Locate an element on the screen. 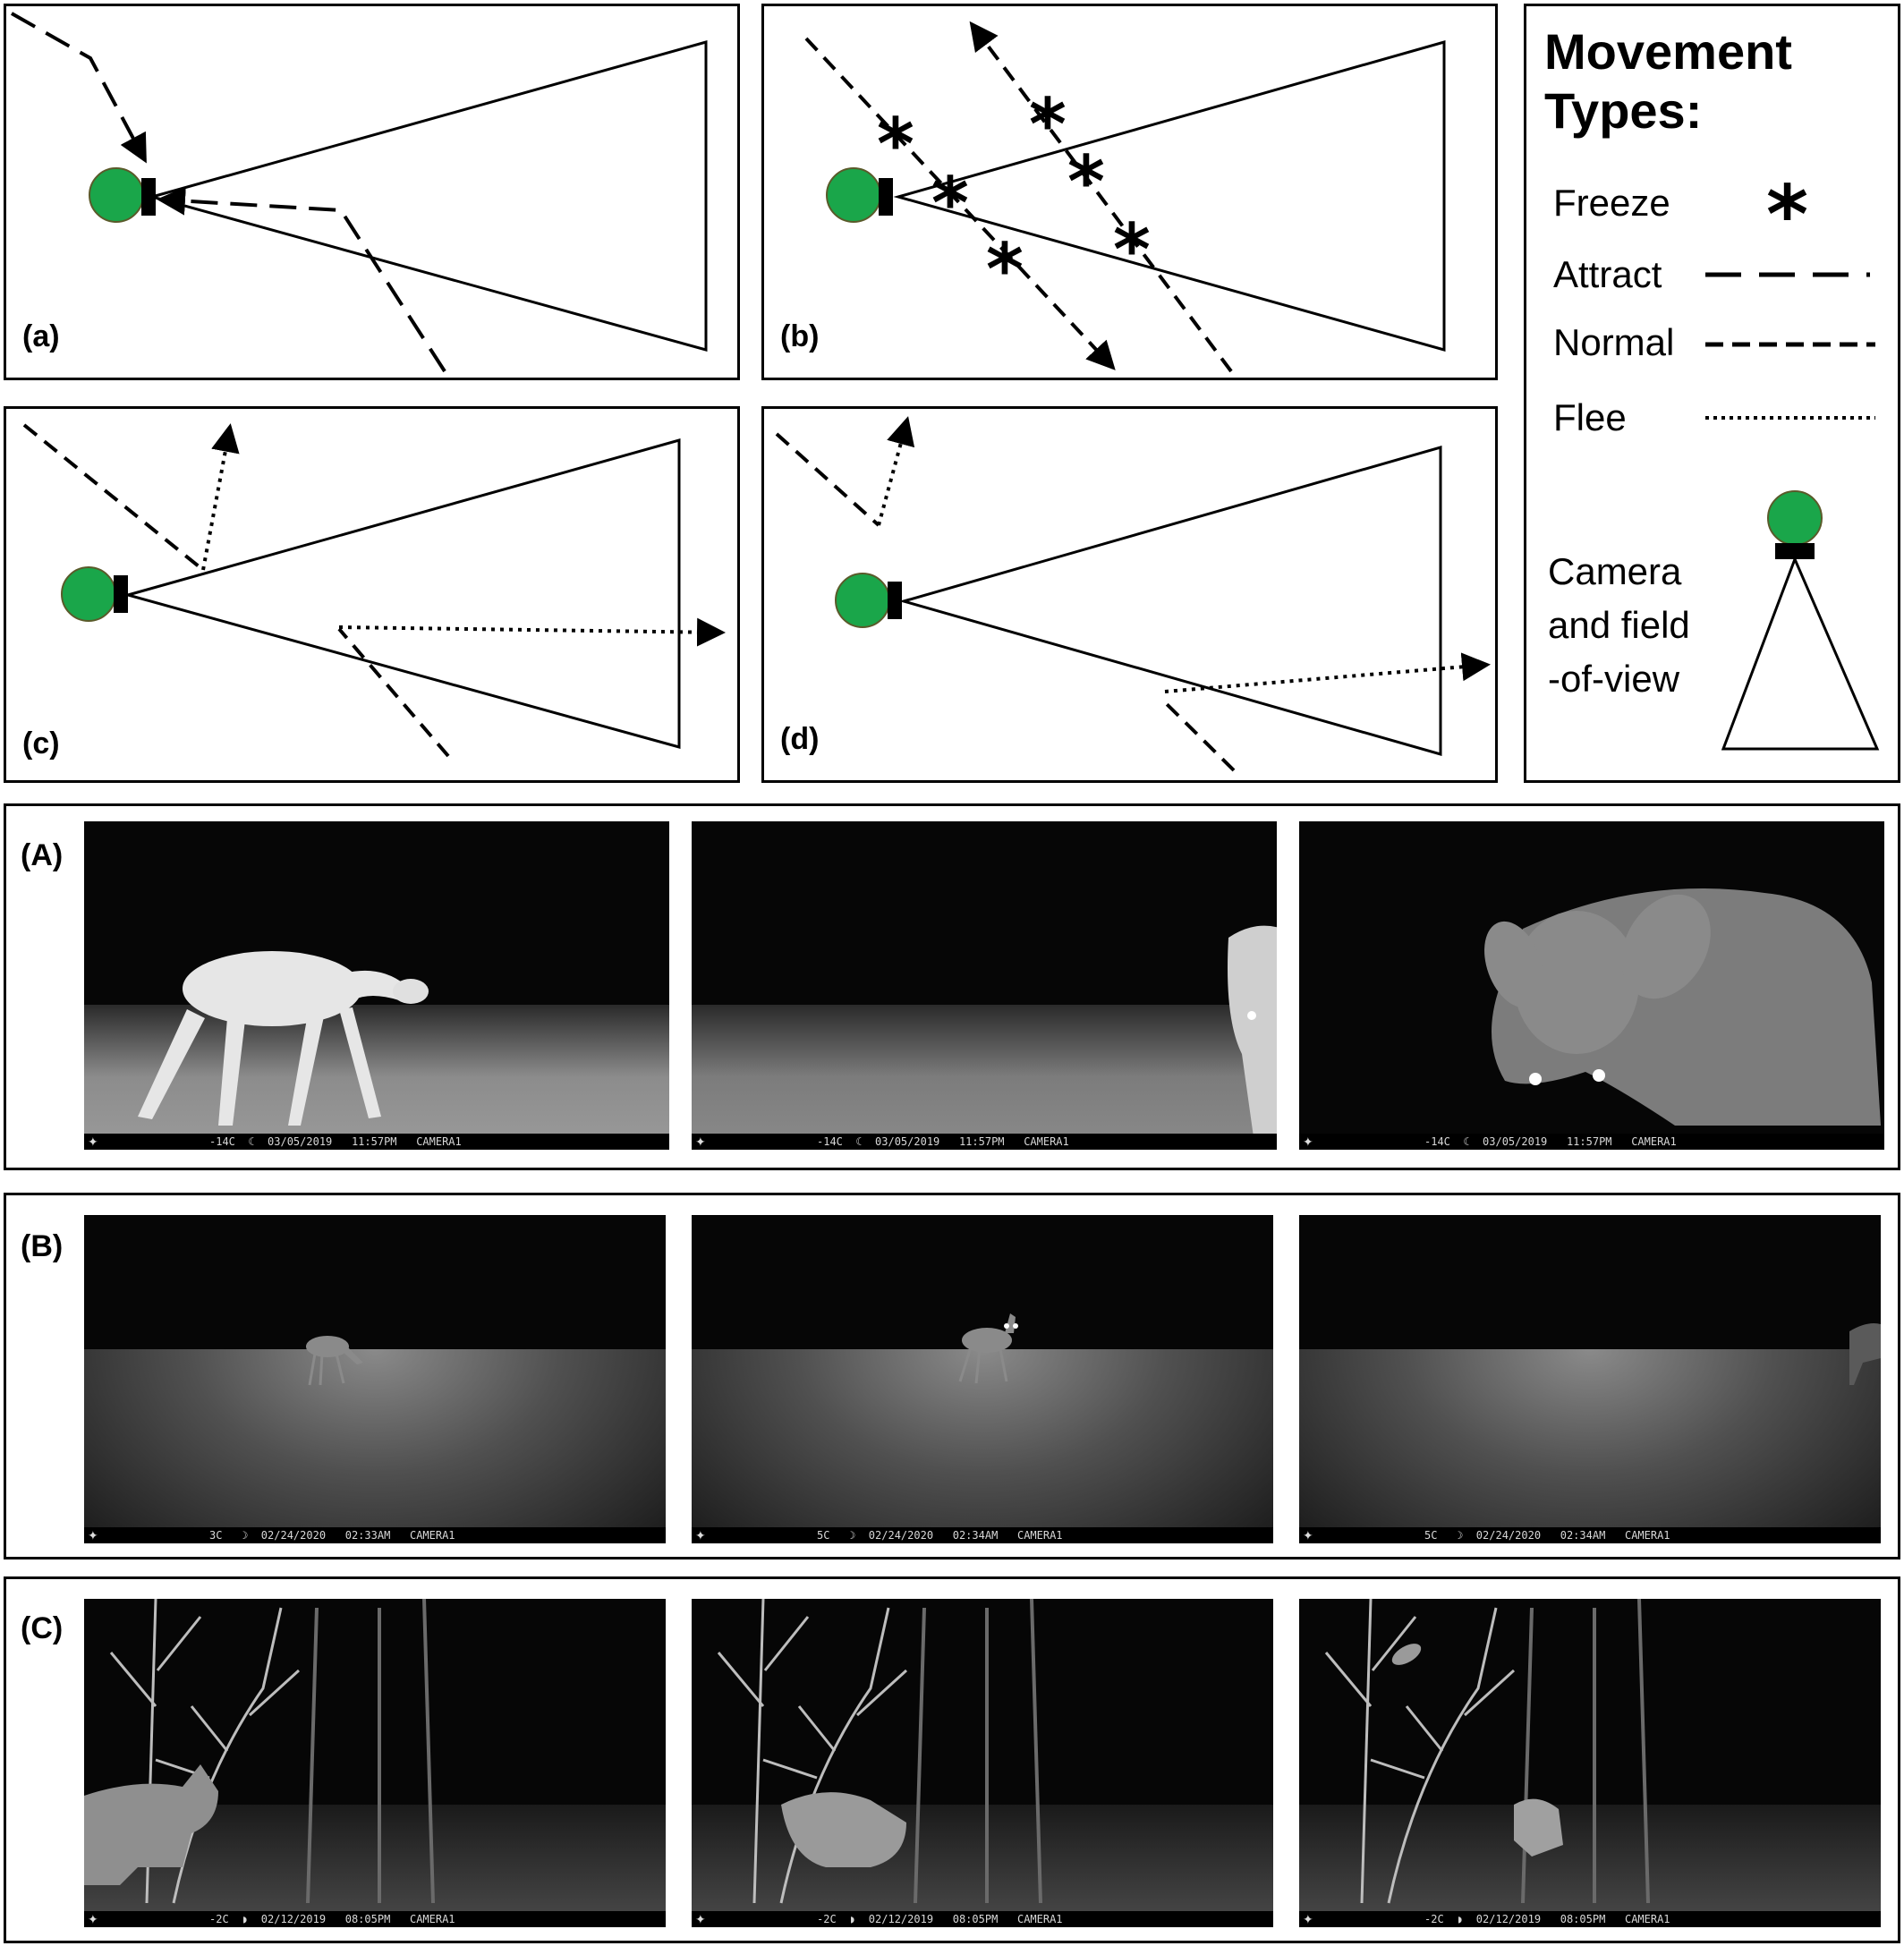  attract-path is located at coordinates (79, 88).